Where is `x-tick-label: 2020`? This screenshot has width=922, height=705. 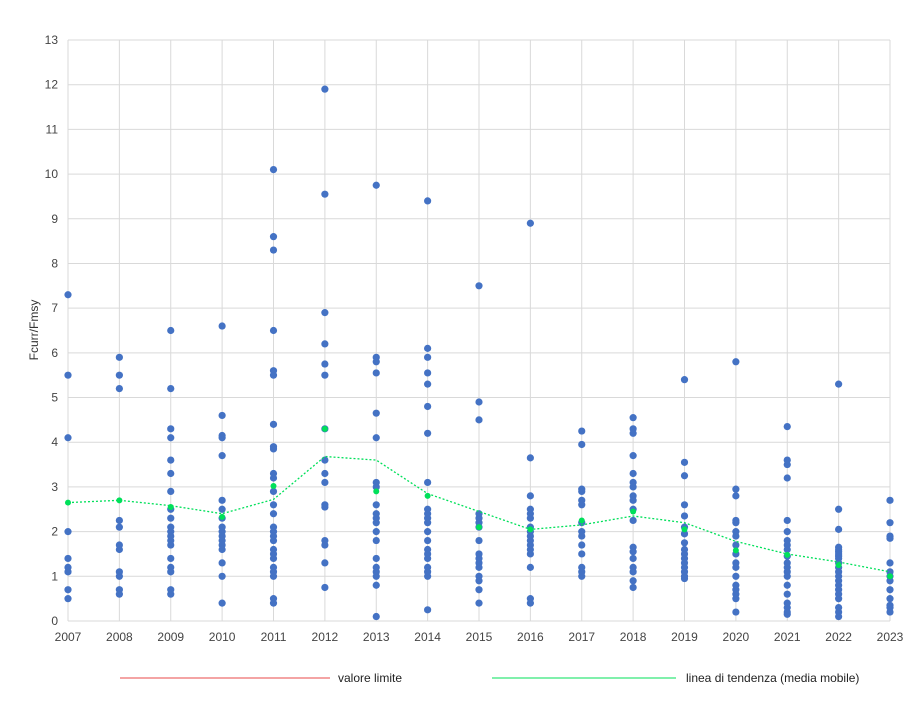
x-tick-label: 2020 is located at coordinates (736, 637).